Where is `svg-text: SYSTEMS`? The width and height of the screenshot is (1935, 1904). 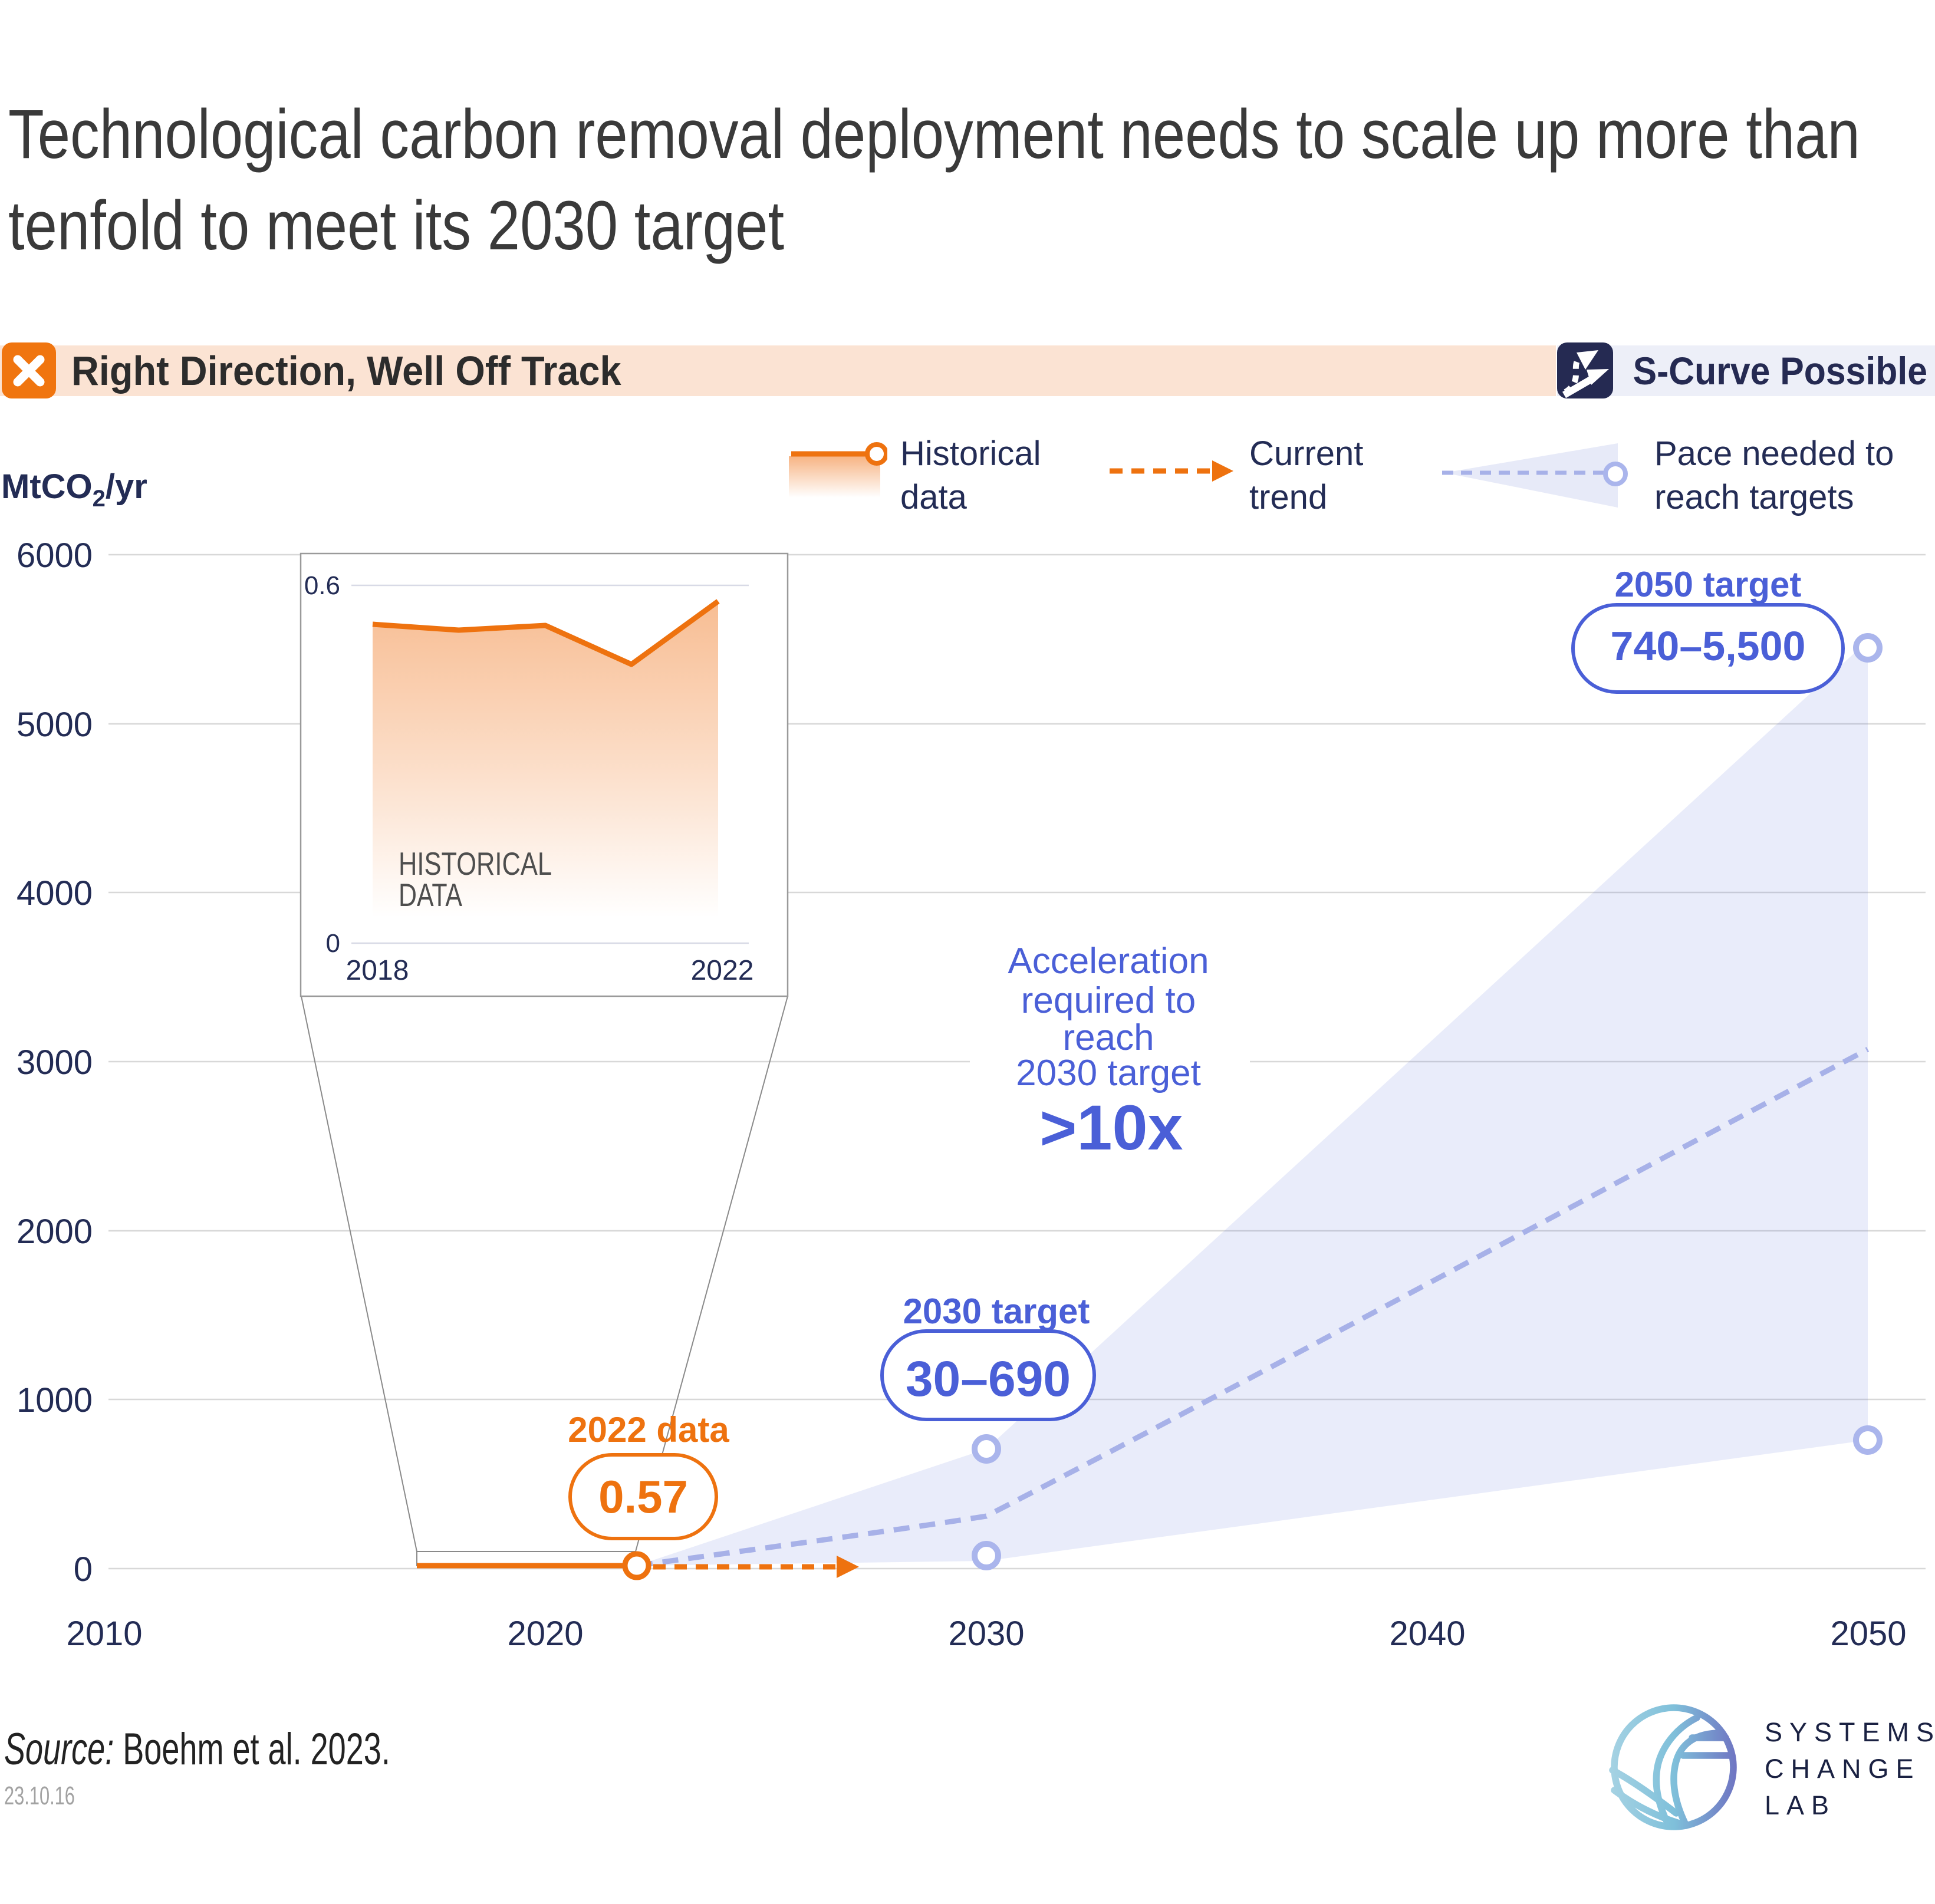 svg-text: SYSTEMS is located at coordinates (1850, 1732).